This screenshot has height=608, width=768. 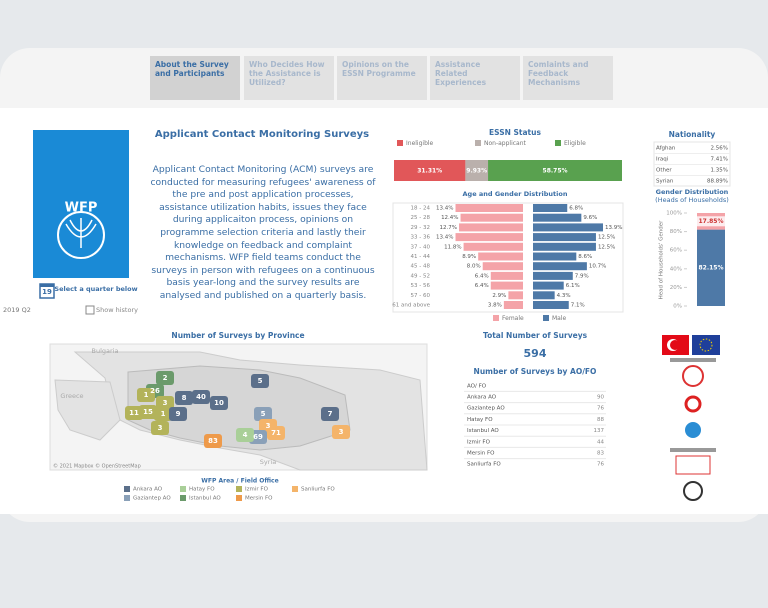 I want to click on category-label: 49 - 52, so click(x=420, y=276).